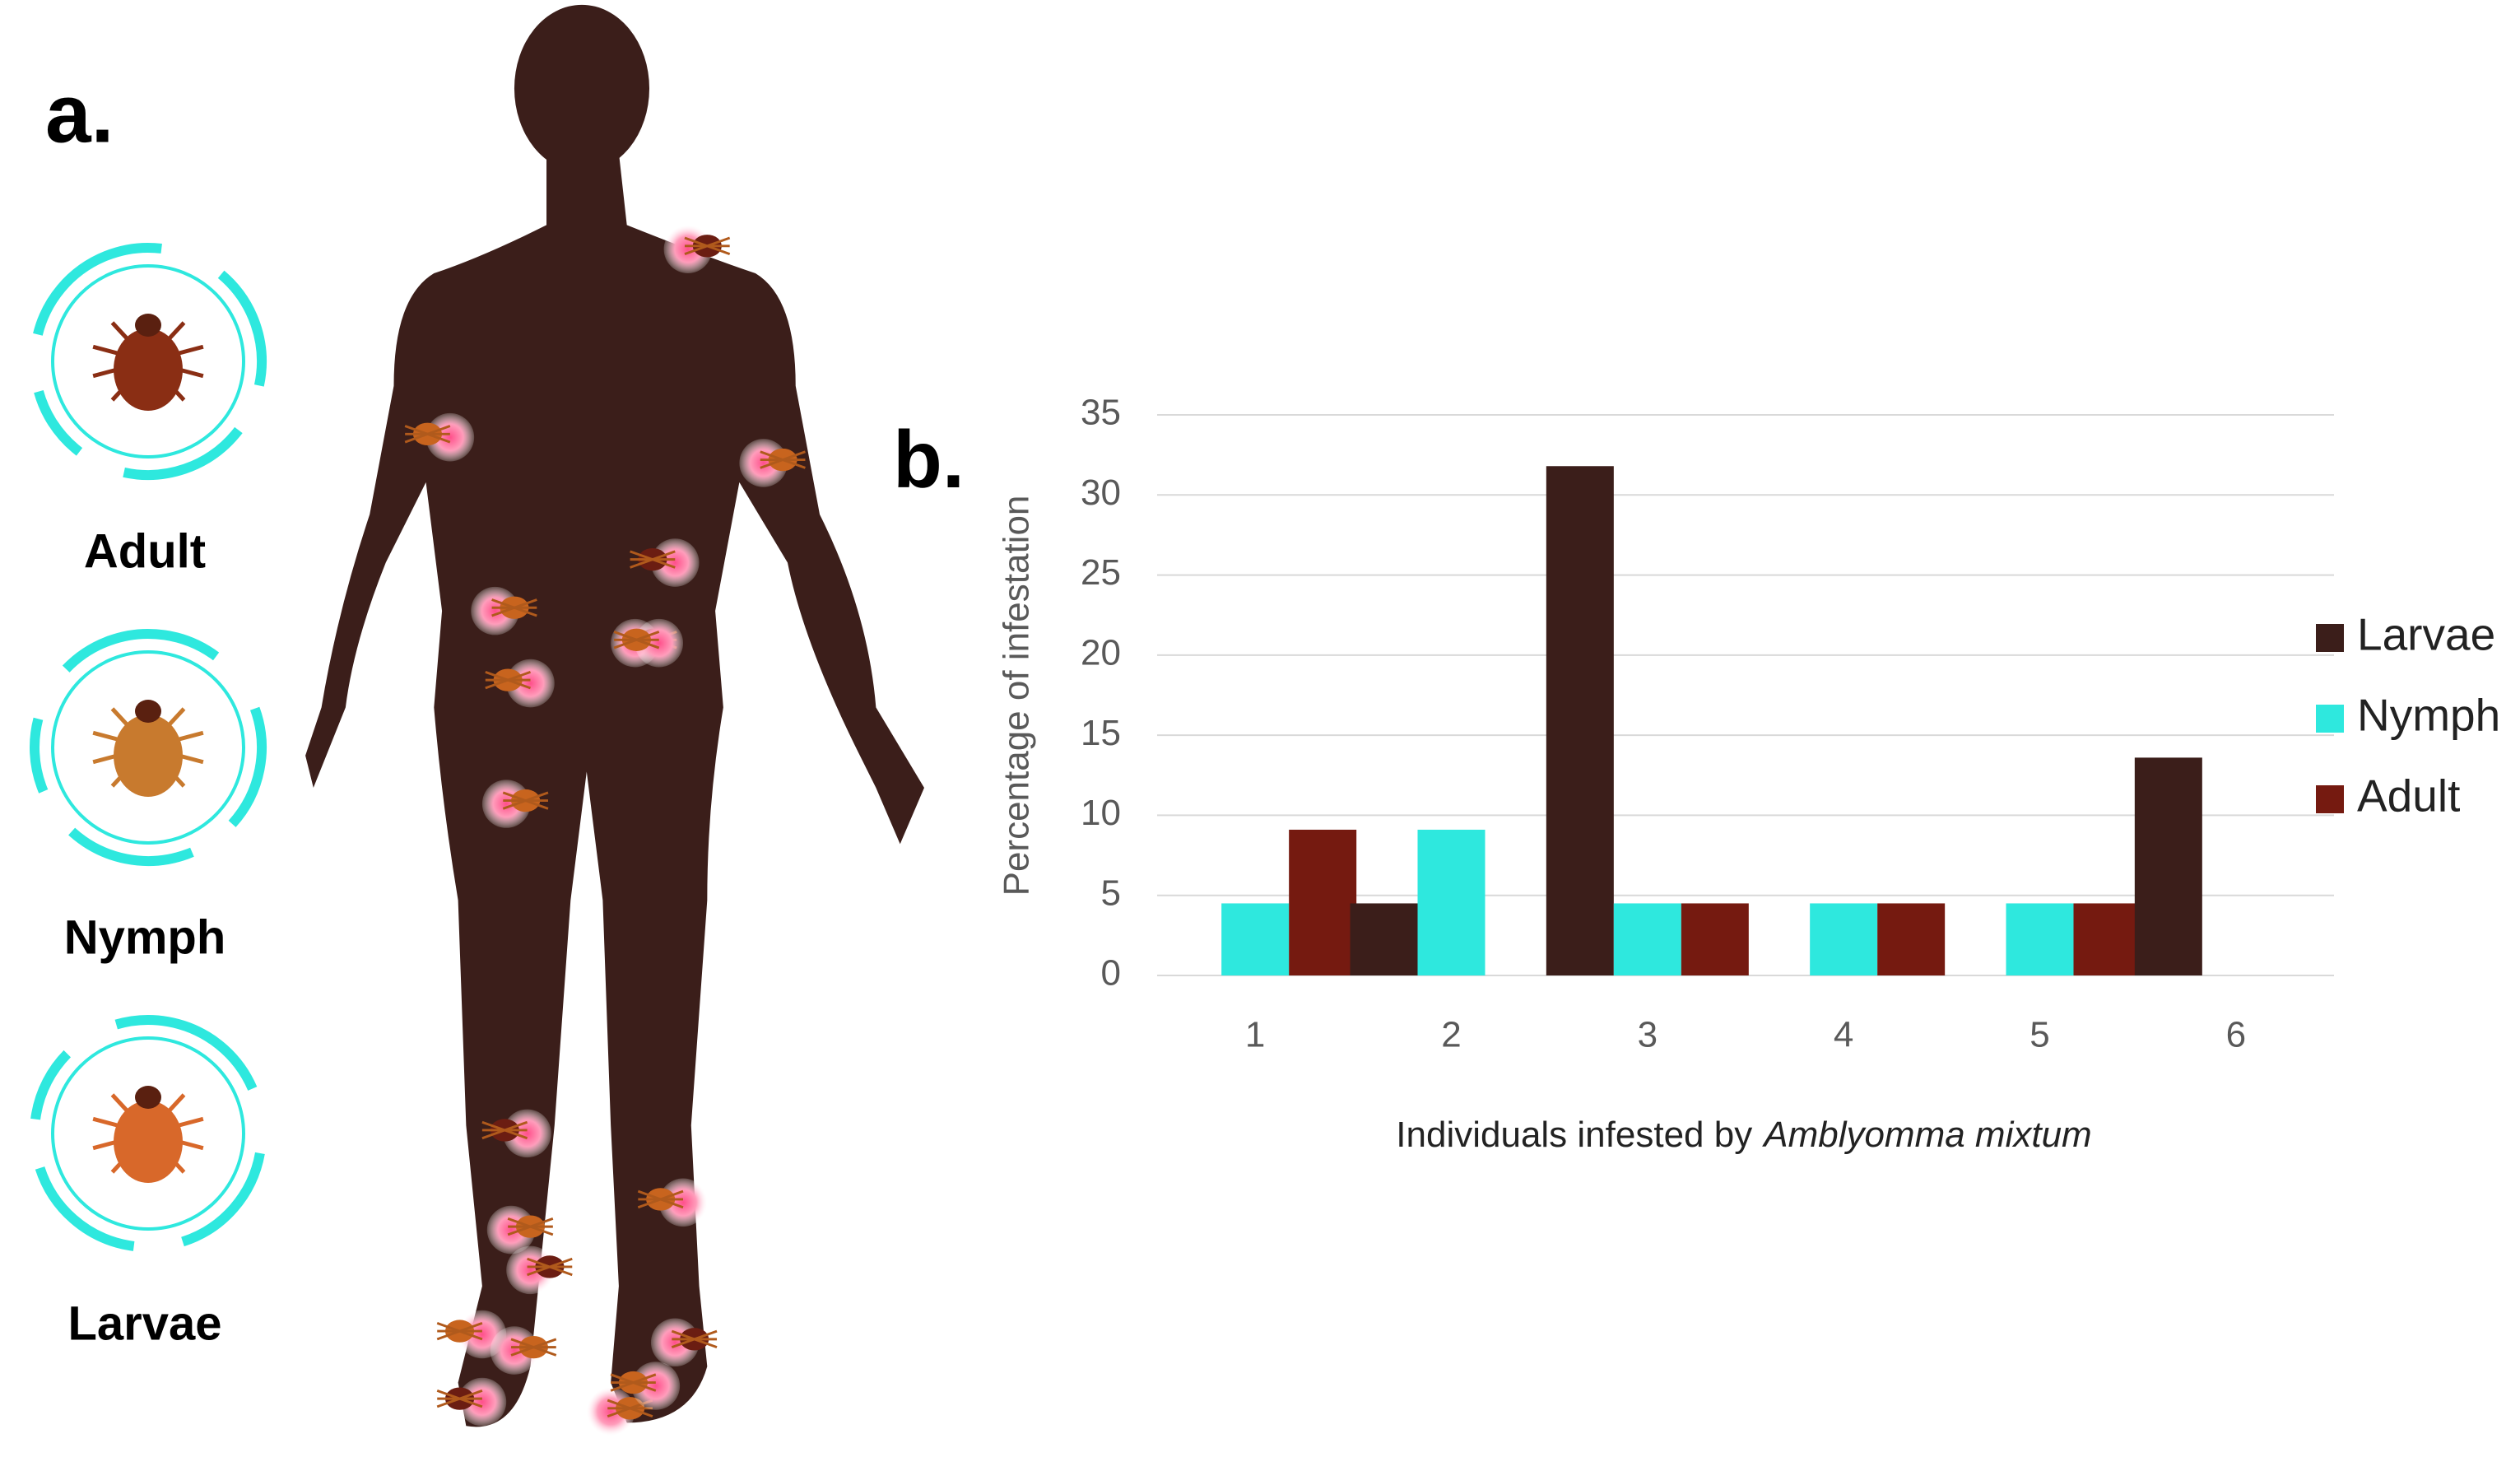 This screenshot has width=2520, height=1471. What do you see at coordinates (1926, 1135) in the screenshot?
I see `x-axis-title-italic: Amblyomma mixtum` at bounding box center [1926, 1135].